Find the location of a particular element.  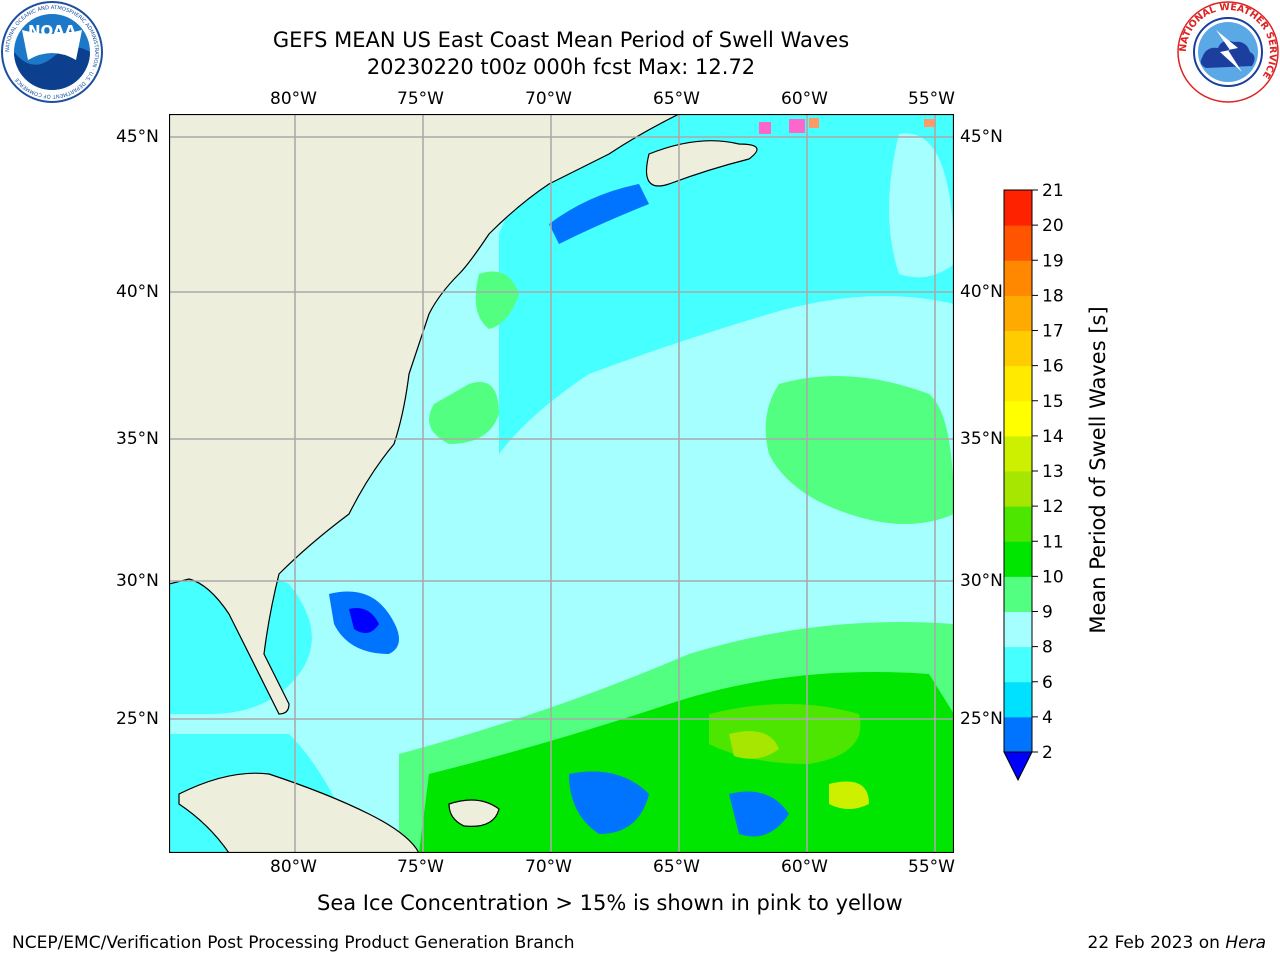

colorbar-tick-label: 15 is located at coordinates (1053, 402).